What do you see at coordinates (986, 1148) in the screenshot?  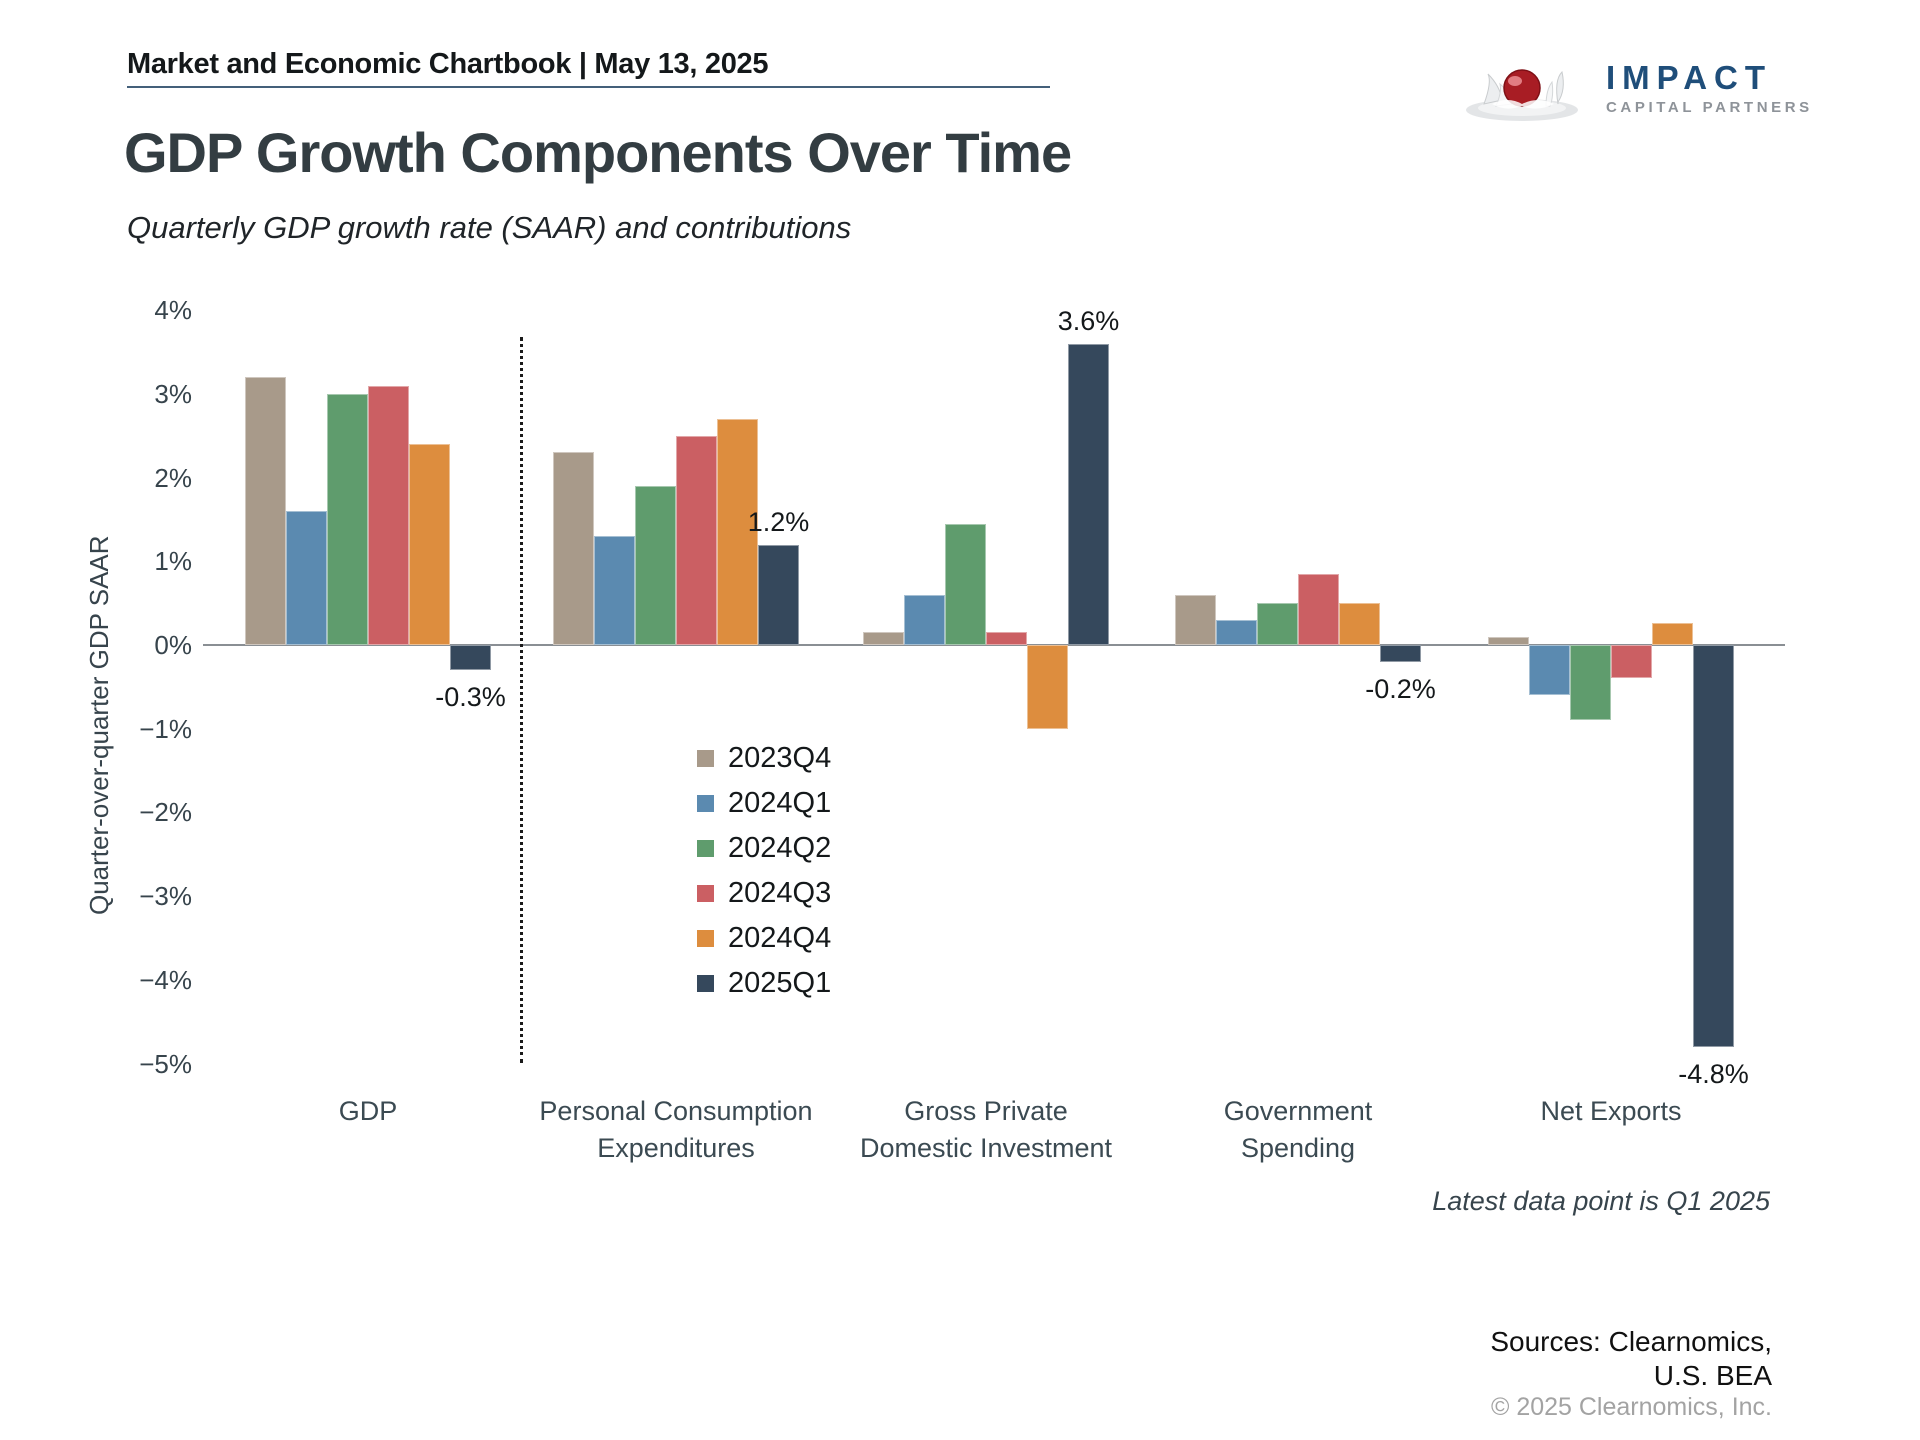 I see `x-category-line: Domestic Investment` at bounding box center [986, 1148].